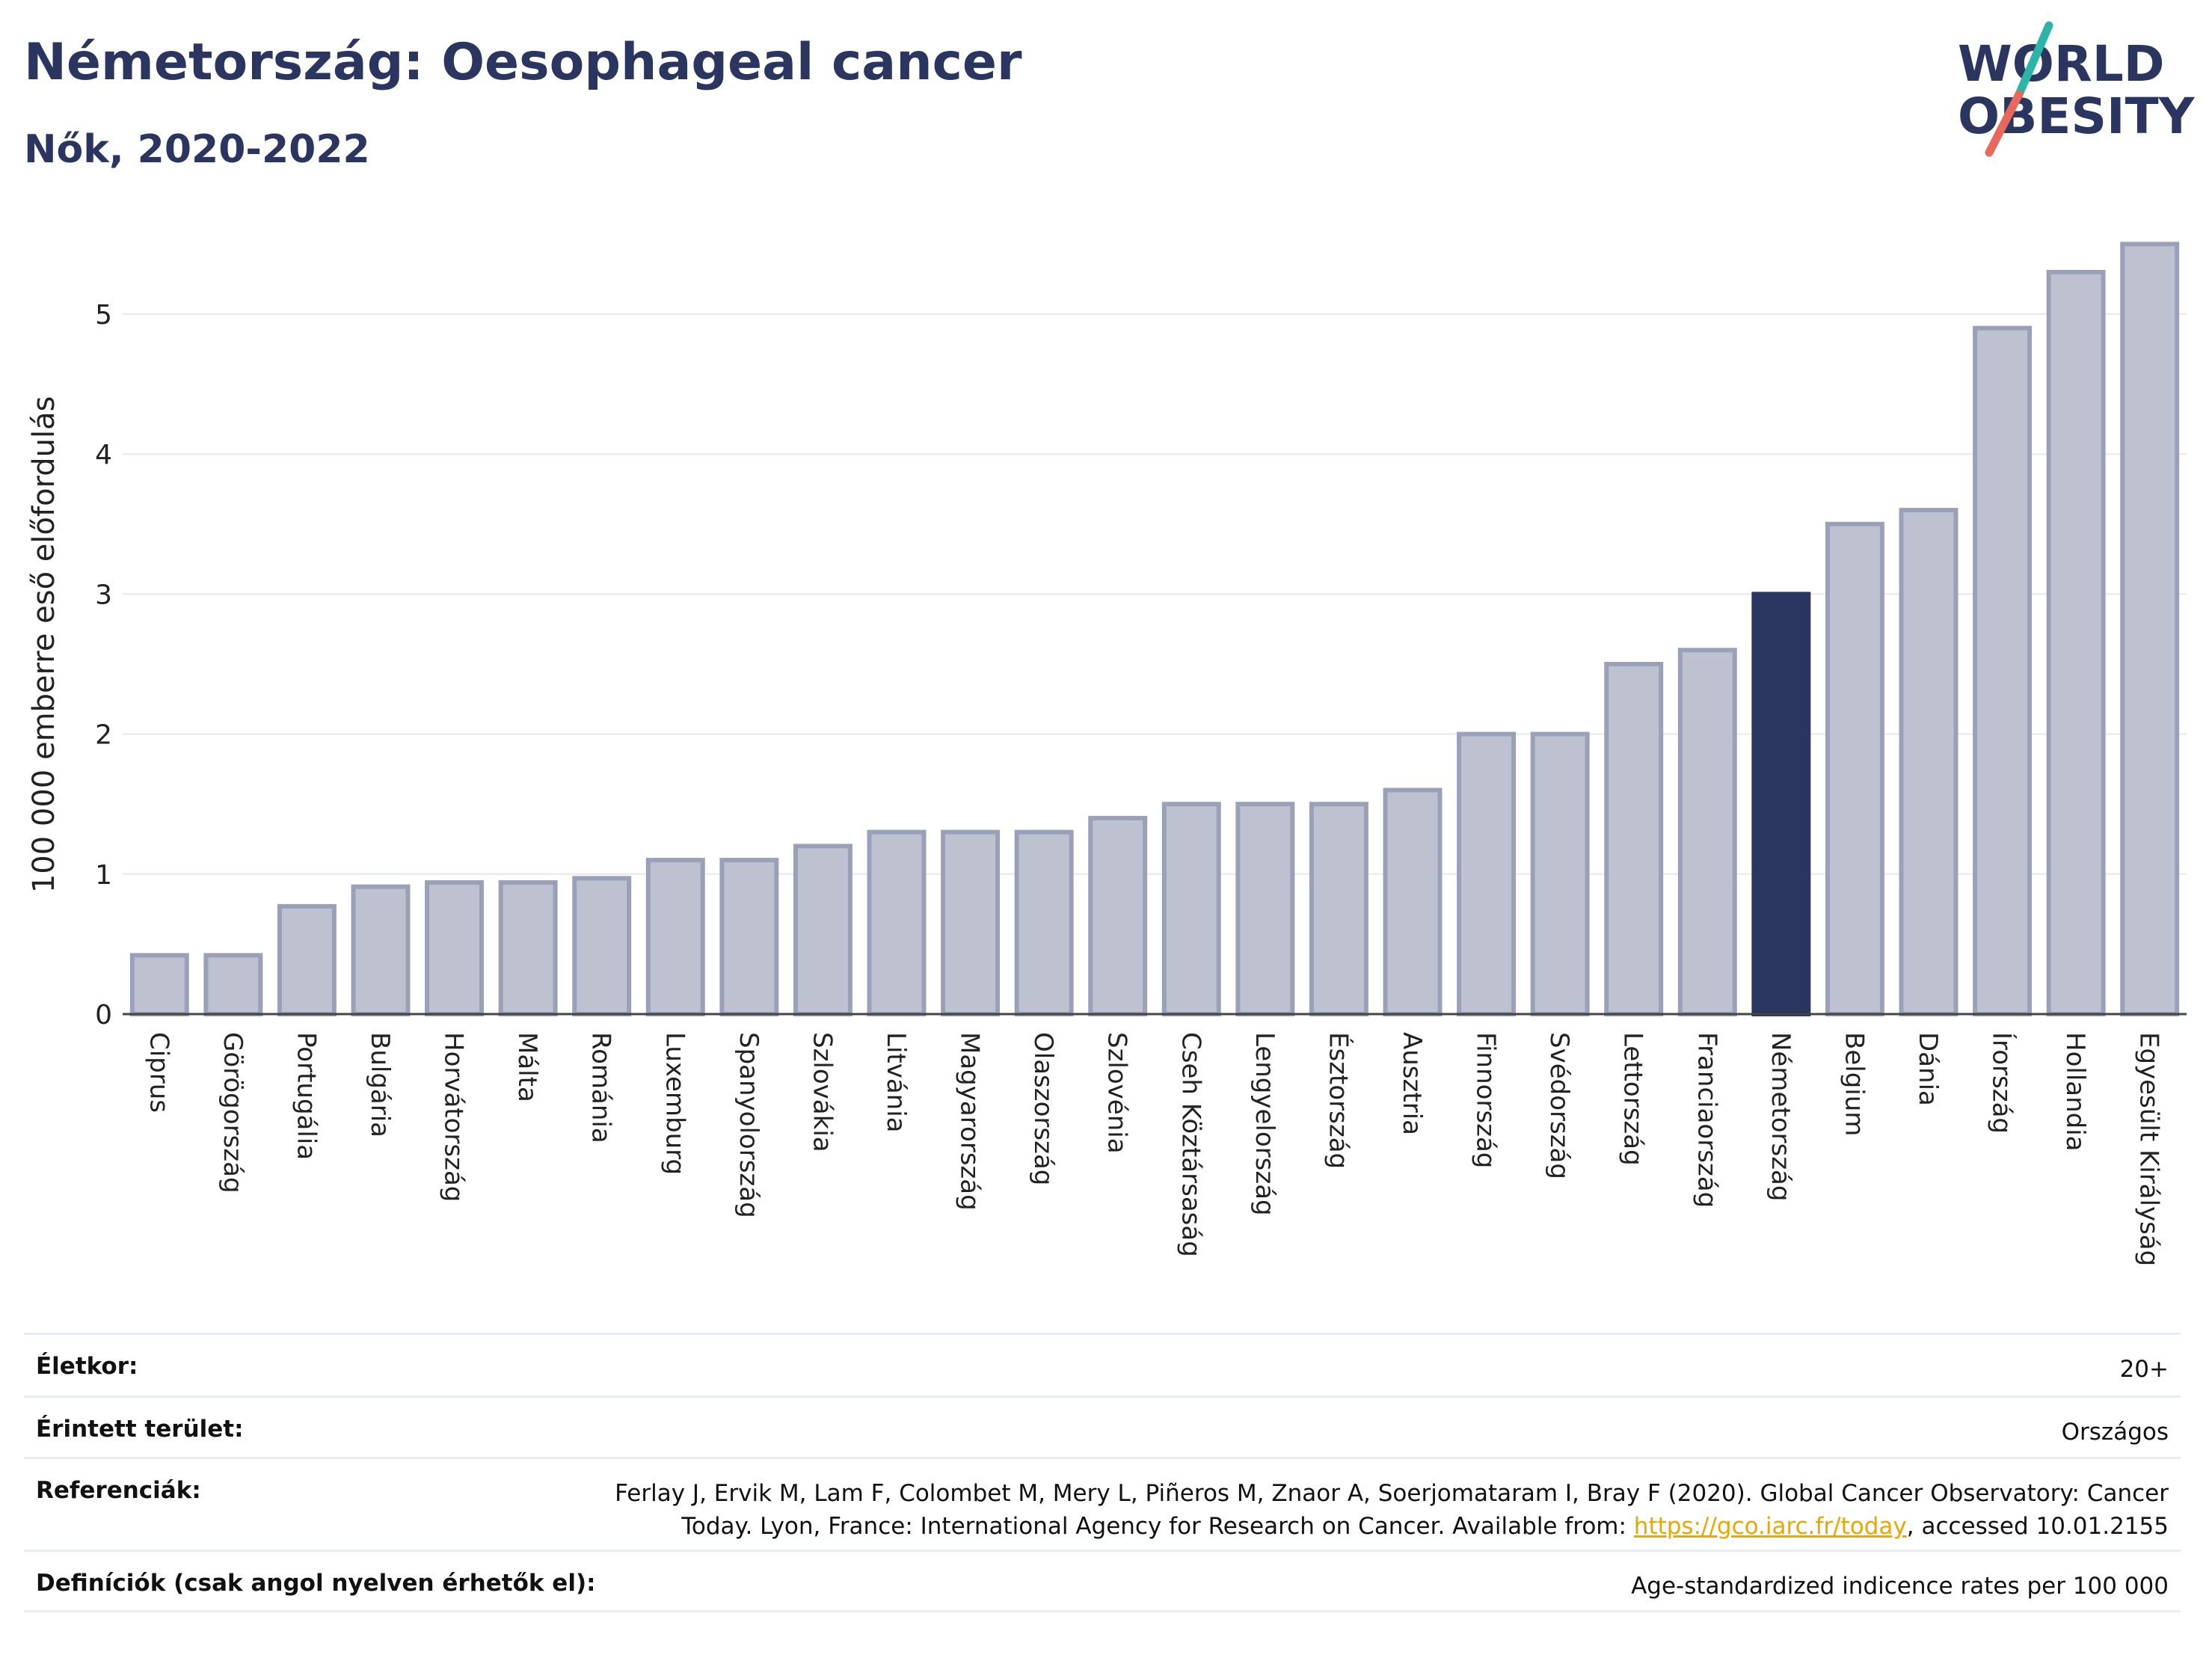  What do you see at coordinates (1770, 1526) in the screenshot?
I see `reference-link: https://gco.iarc.fr/today` at bounding box center [1770, 1526].